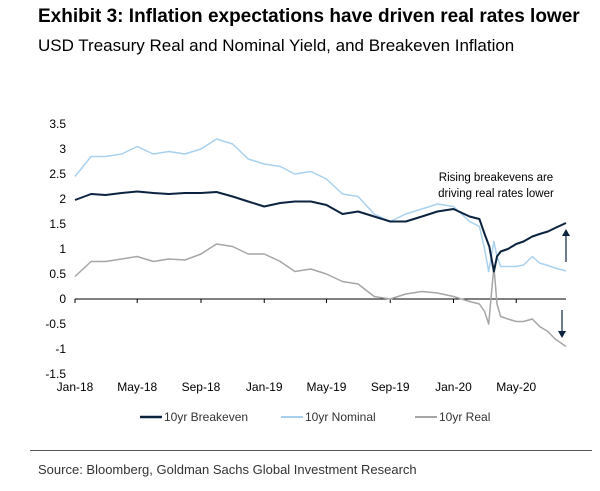  I want to click on x-tick-label: May-18, so click(137, 387).